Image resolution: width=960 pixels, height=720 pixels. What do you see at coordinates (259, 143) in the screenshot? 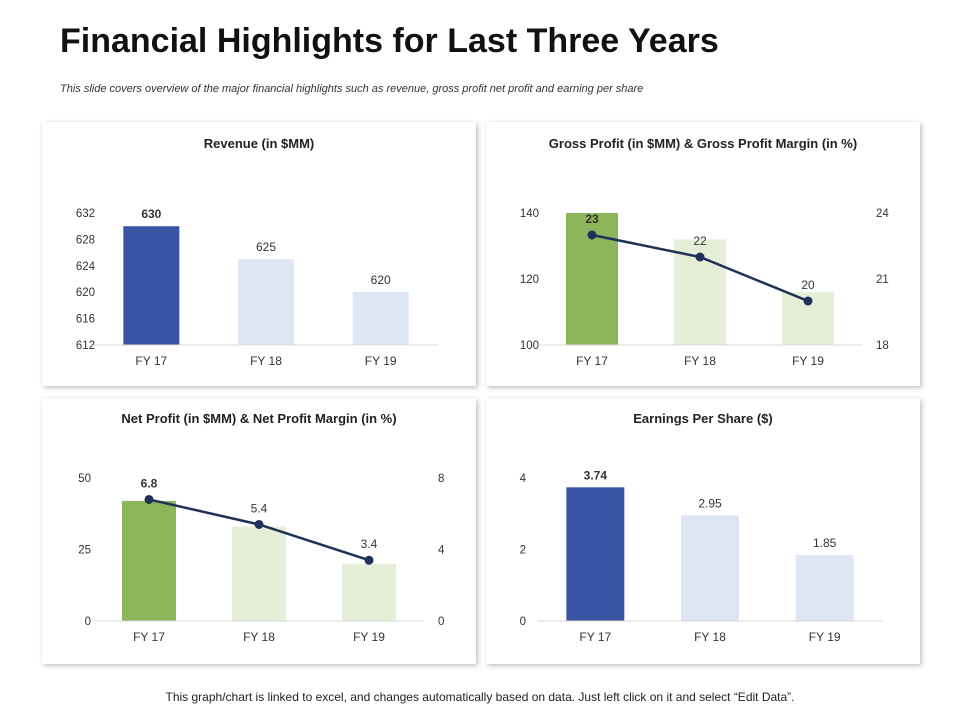
I see `chart-title: Revenue (in $MM)` at bounding box center [259, 143].